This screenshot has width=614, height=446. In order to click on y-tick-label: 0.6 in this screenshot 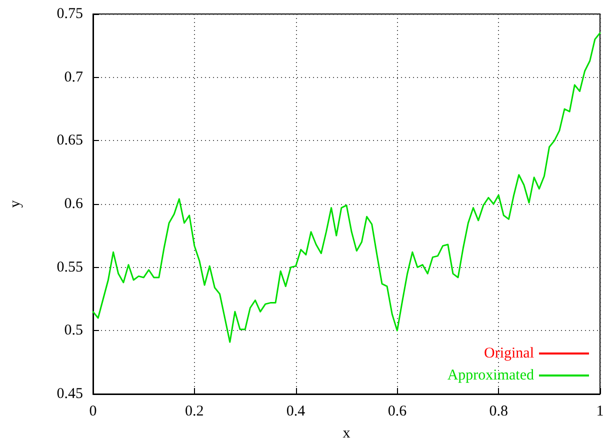, I will do `click(74, 204)`.